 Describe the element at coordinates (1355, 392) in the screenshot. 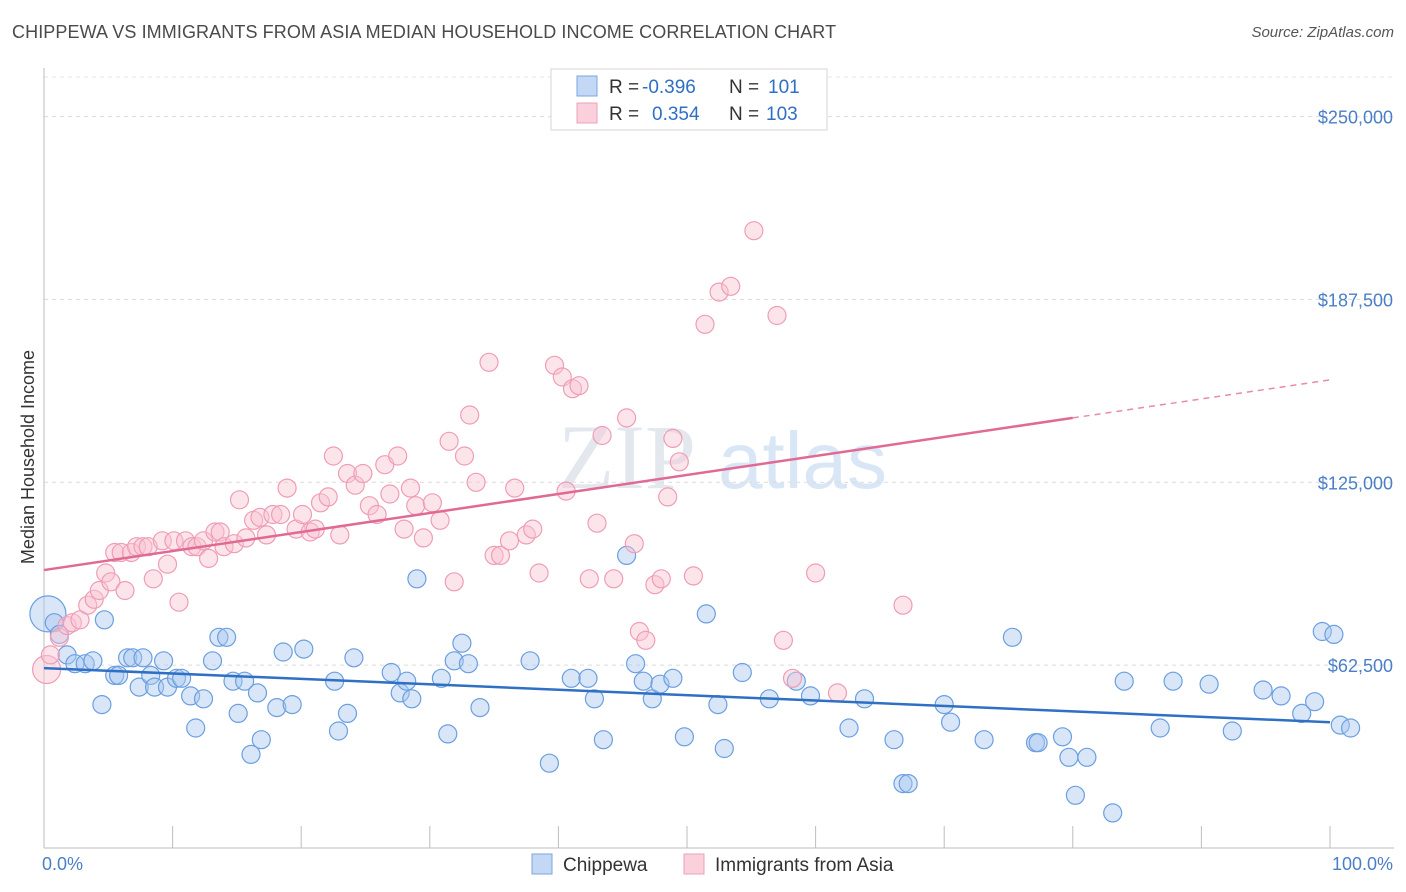

I see `y-tick-labels: $62,500 $125,000 $187,500 $250,000` at that location.